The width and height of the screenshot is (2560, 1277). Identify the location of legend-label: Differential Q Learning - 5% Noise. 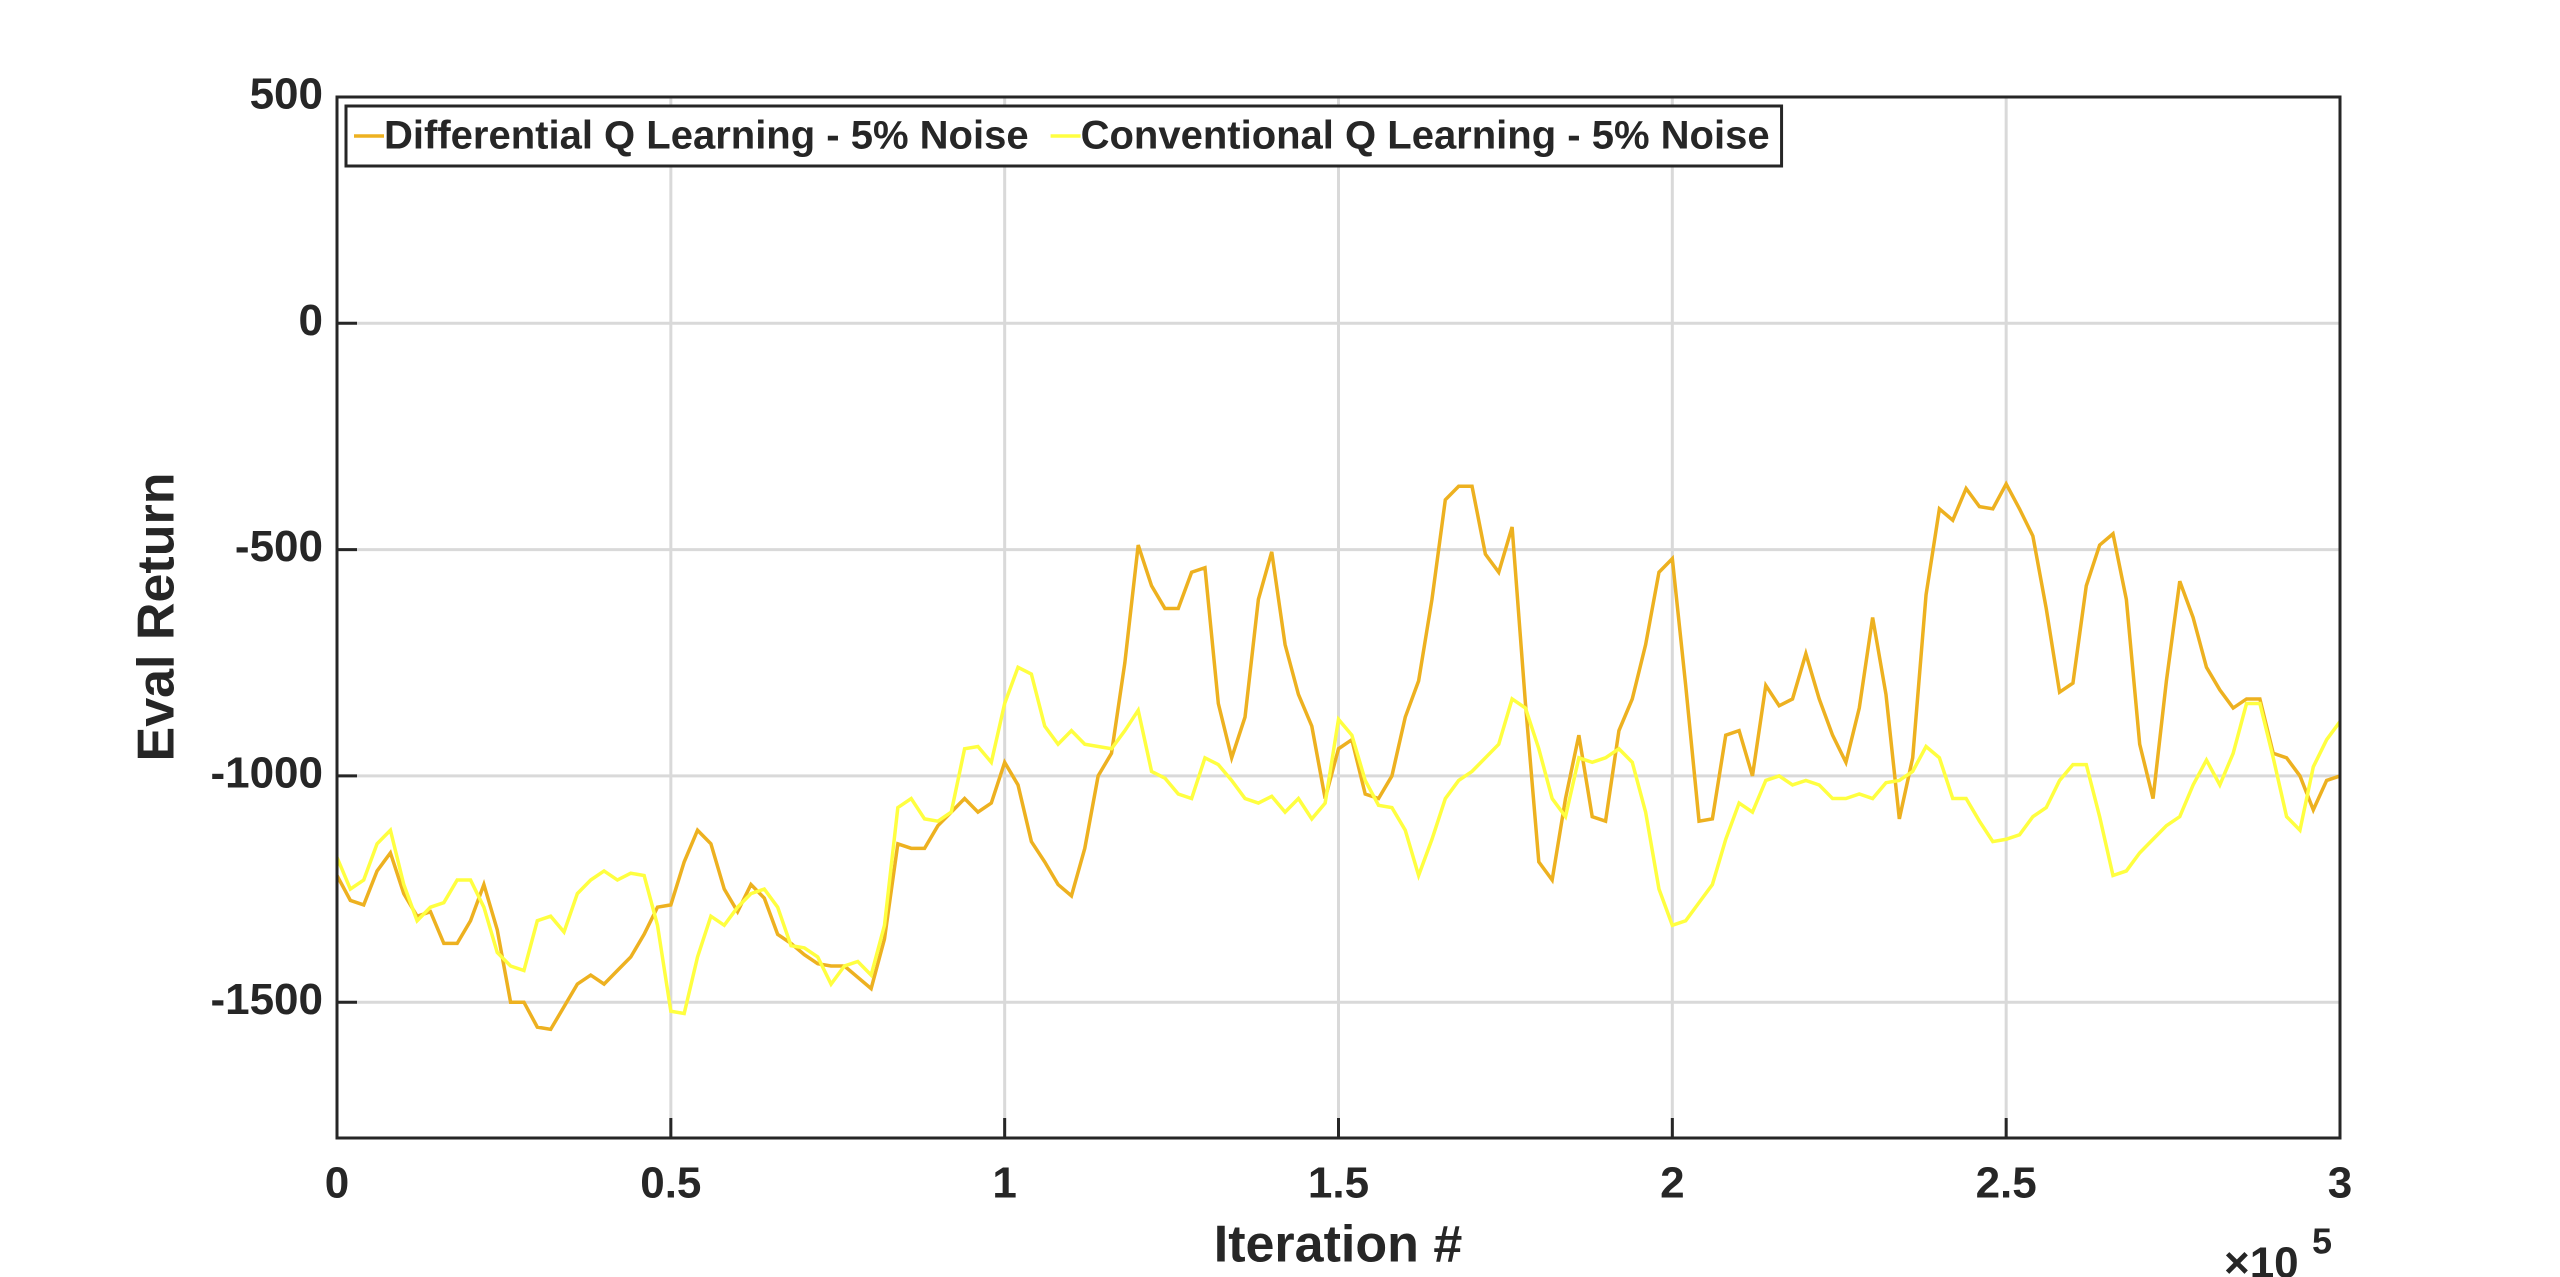
(706, 136).